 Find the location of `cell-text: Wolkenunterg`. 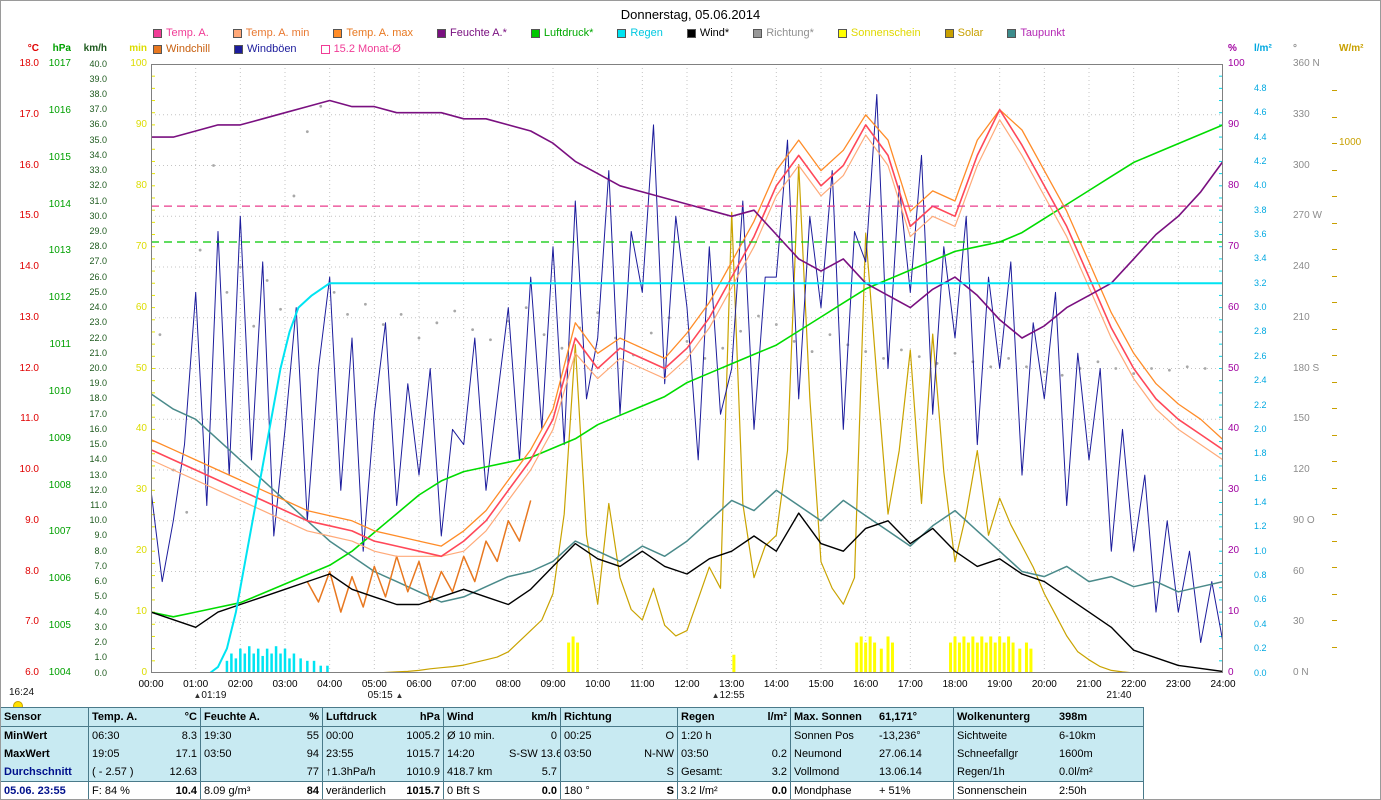

cell-text: Wolkenunterg is located at coordinates (994, 717).